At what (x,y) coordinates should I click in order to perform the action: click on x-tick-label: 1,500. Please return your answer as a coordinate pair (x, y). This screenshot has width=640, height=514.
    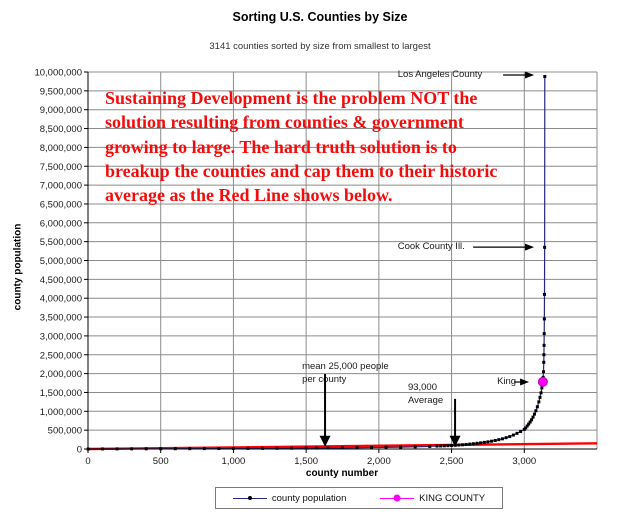
    Looking at the image, I should click on (306, 461).